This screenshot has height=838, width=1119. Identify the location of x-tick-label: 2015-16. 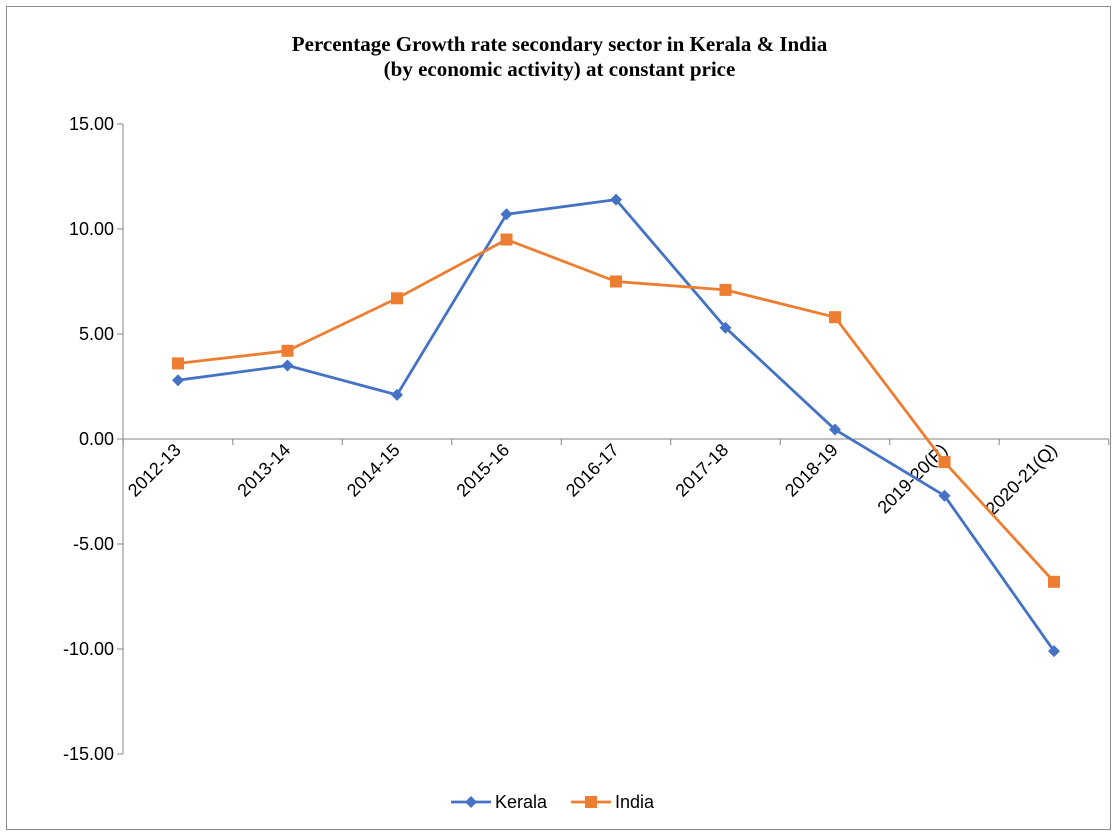
(482, 470).